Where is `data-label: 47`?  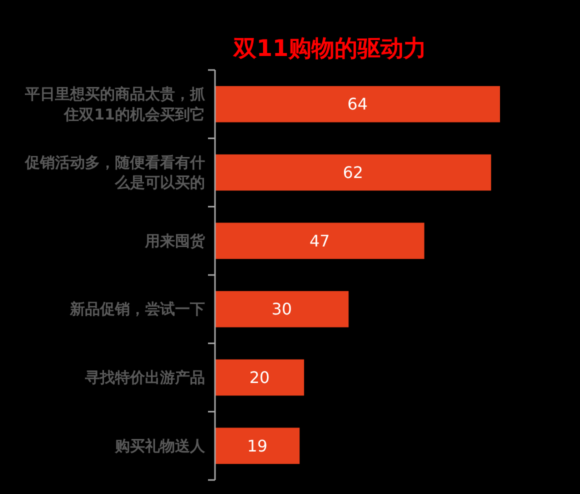 data-label: 47 is located at coordinates (319, 240).